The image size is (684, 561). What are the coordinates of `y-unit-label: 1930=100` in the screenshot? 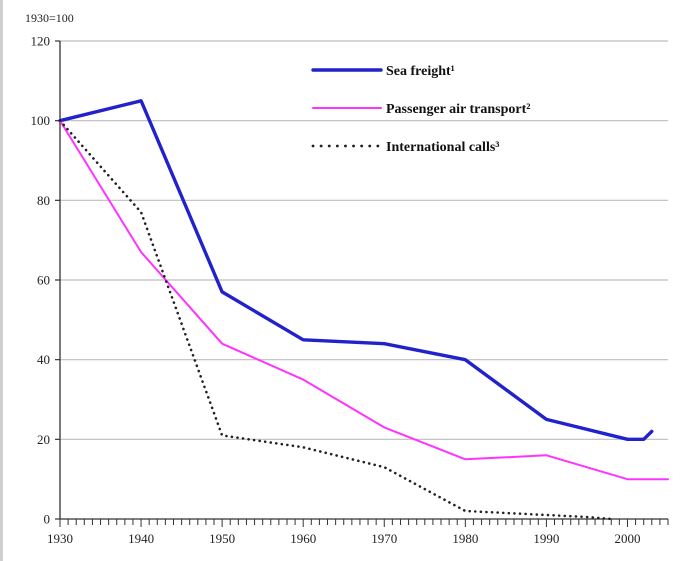 It's located at (49, 18).